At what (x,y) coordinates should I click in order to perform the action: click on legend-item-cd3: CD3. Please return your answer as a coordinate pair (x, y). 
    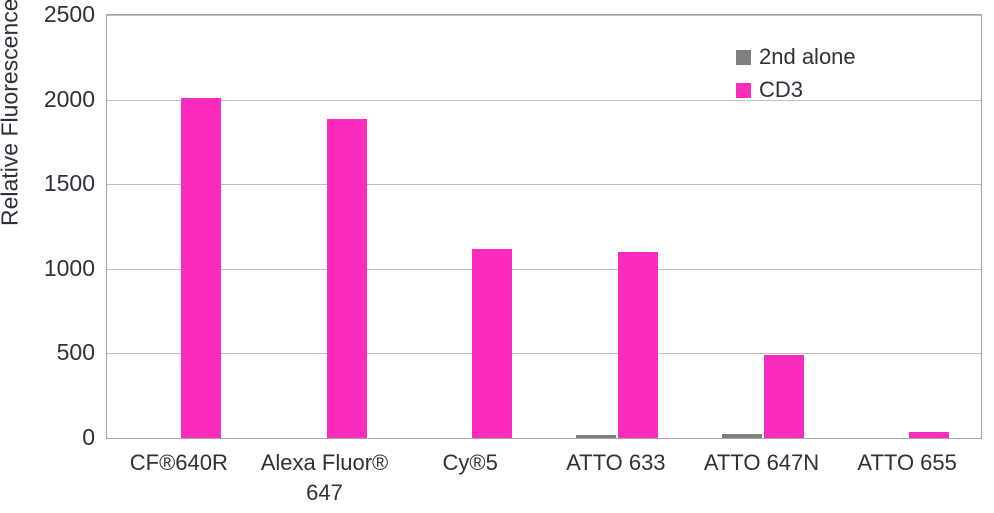
    Looking at the image, I should click on (796, 90).